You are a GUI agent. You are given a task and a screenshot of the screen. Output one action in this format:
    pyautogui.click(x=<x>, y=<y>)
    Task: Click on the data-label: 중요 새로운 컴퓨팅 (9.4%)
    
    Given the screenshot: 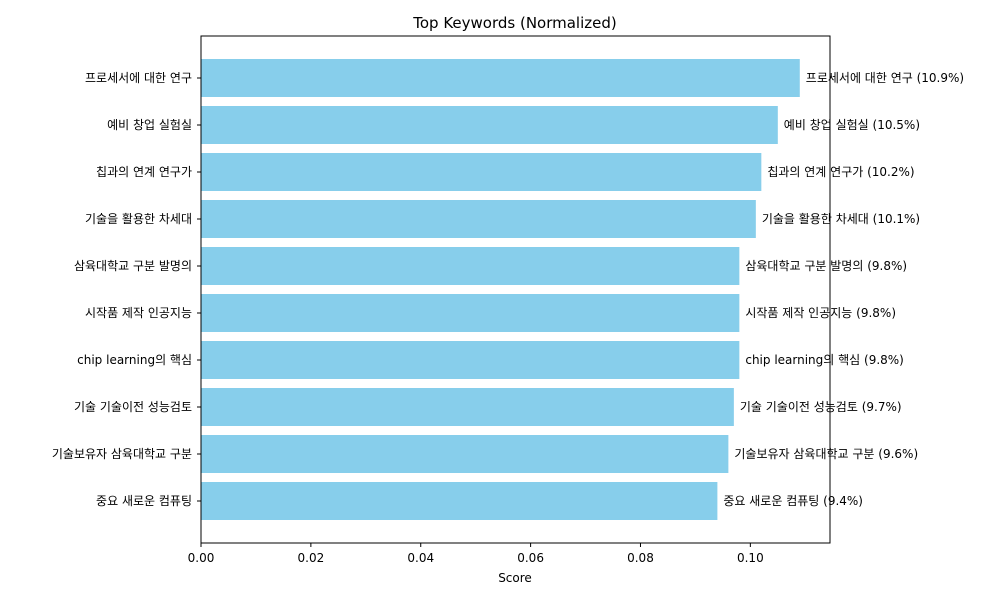 What is the action you would take?
    pyautogui.click(x=793, y=501)
    